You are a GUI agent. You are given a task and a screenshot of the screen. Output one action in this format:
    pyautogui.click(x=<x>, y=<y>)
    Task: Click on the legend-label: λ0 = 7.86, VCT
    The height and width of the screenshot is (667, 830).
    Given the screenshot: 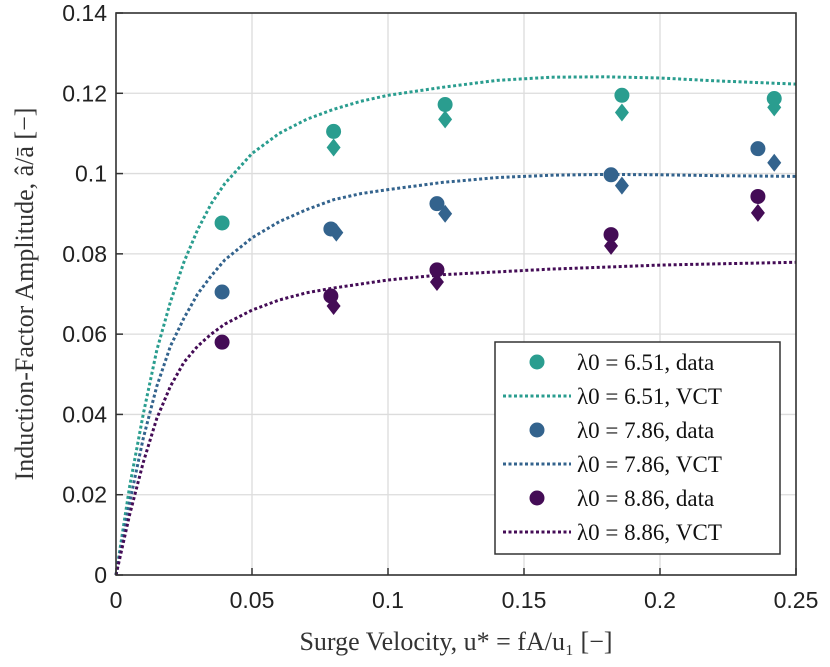 What is the action you would take?
    pyautogui.click(x=649, y=464)
    